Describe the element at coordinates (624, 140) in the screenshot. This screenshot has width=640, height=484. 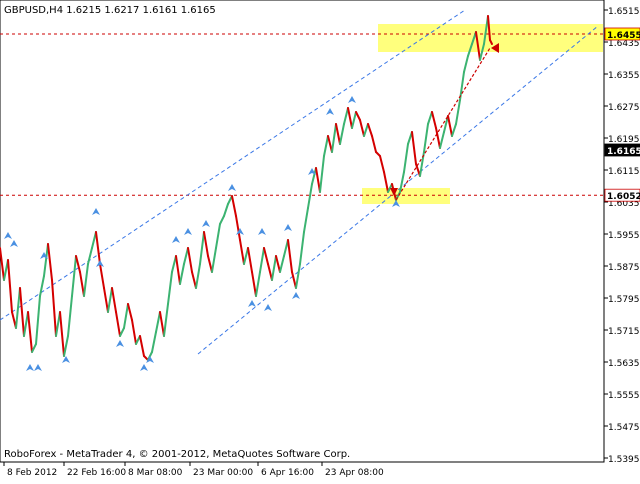
I see `y-tick-label: 1.6195` at that location.